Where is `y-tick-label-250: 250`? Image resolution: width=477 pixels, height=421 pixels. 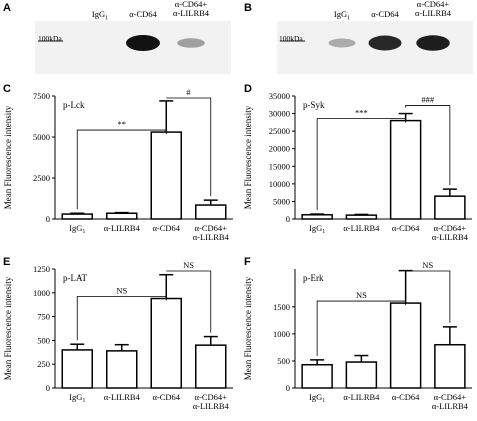 y-tick-label-250: 250 is located at coordinates (43, 364).